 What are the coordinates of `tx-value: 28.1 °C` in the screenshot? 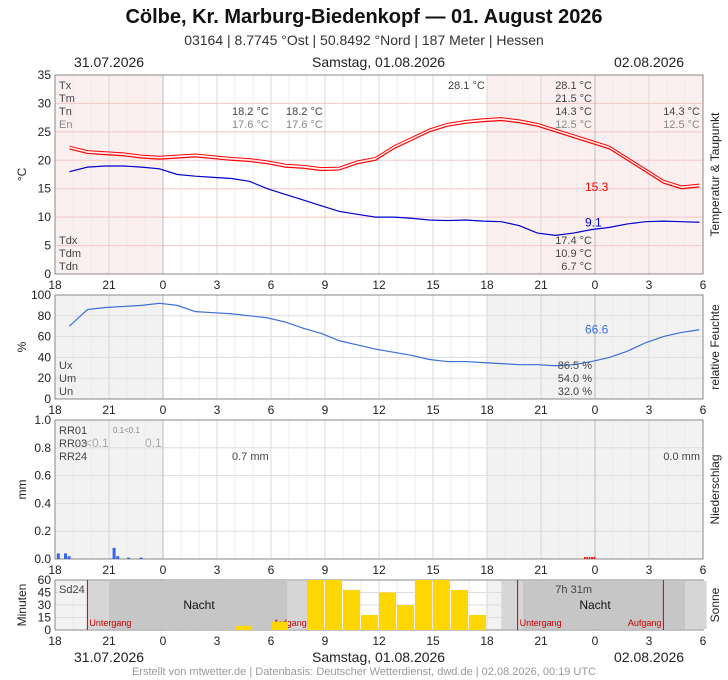 It's located at (466, 86).